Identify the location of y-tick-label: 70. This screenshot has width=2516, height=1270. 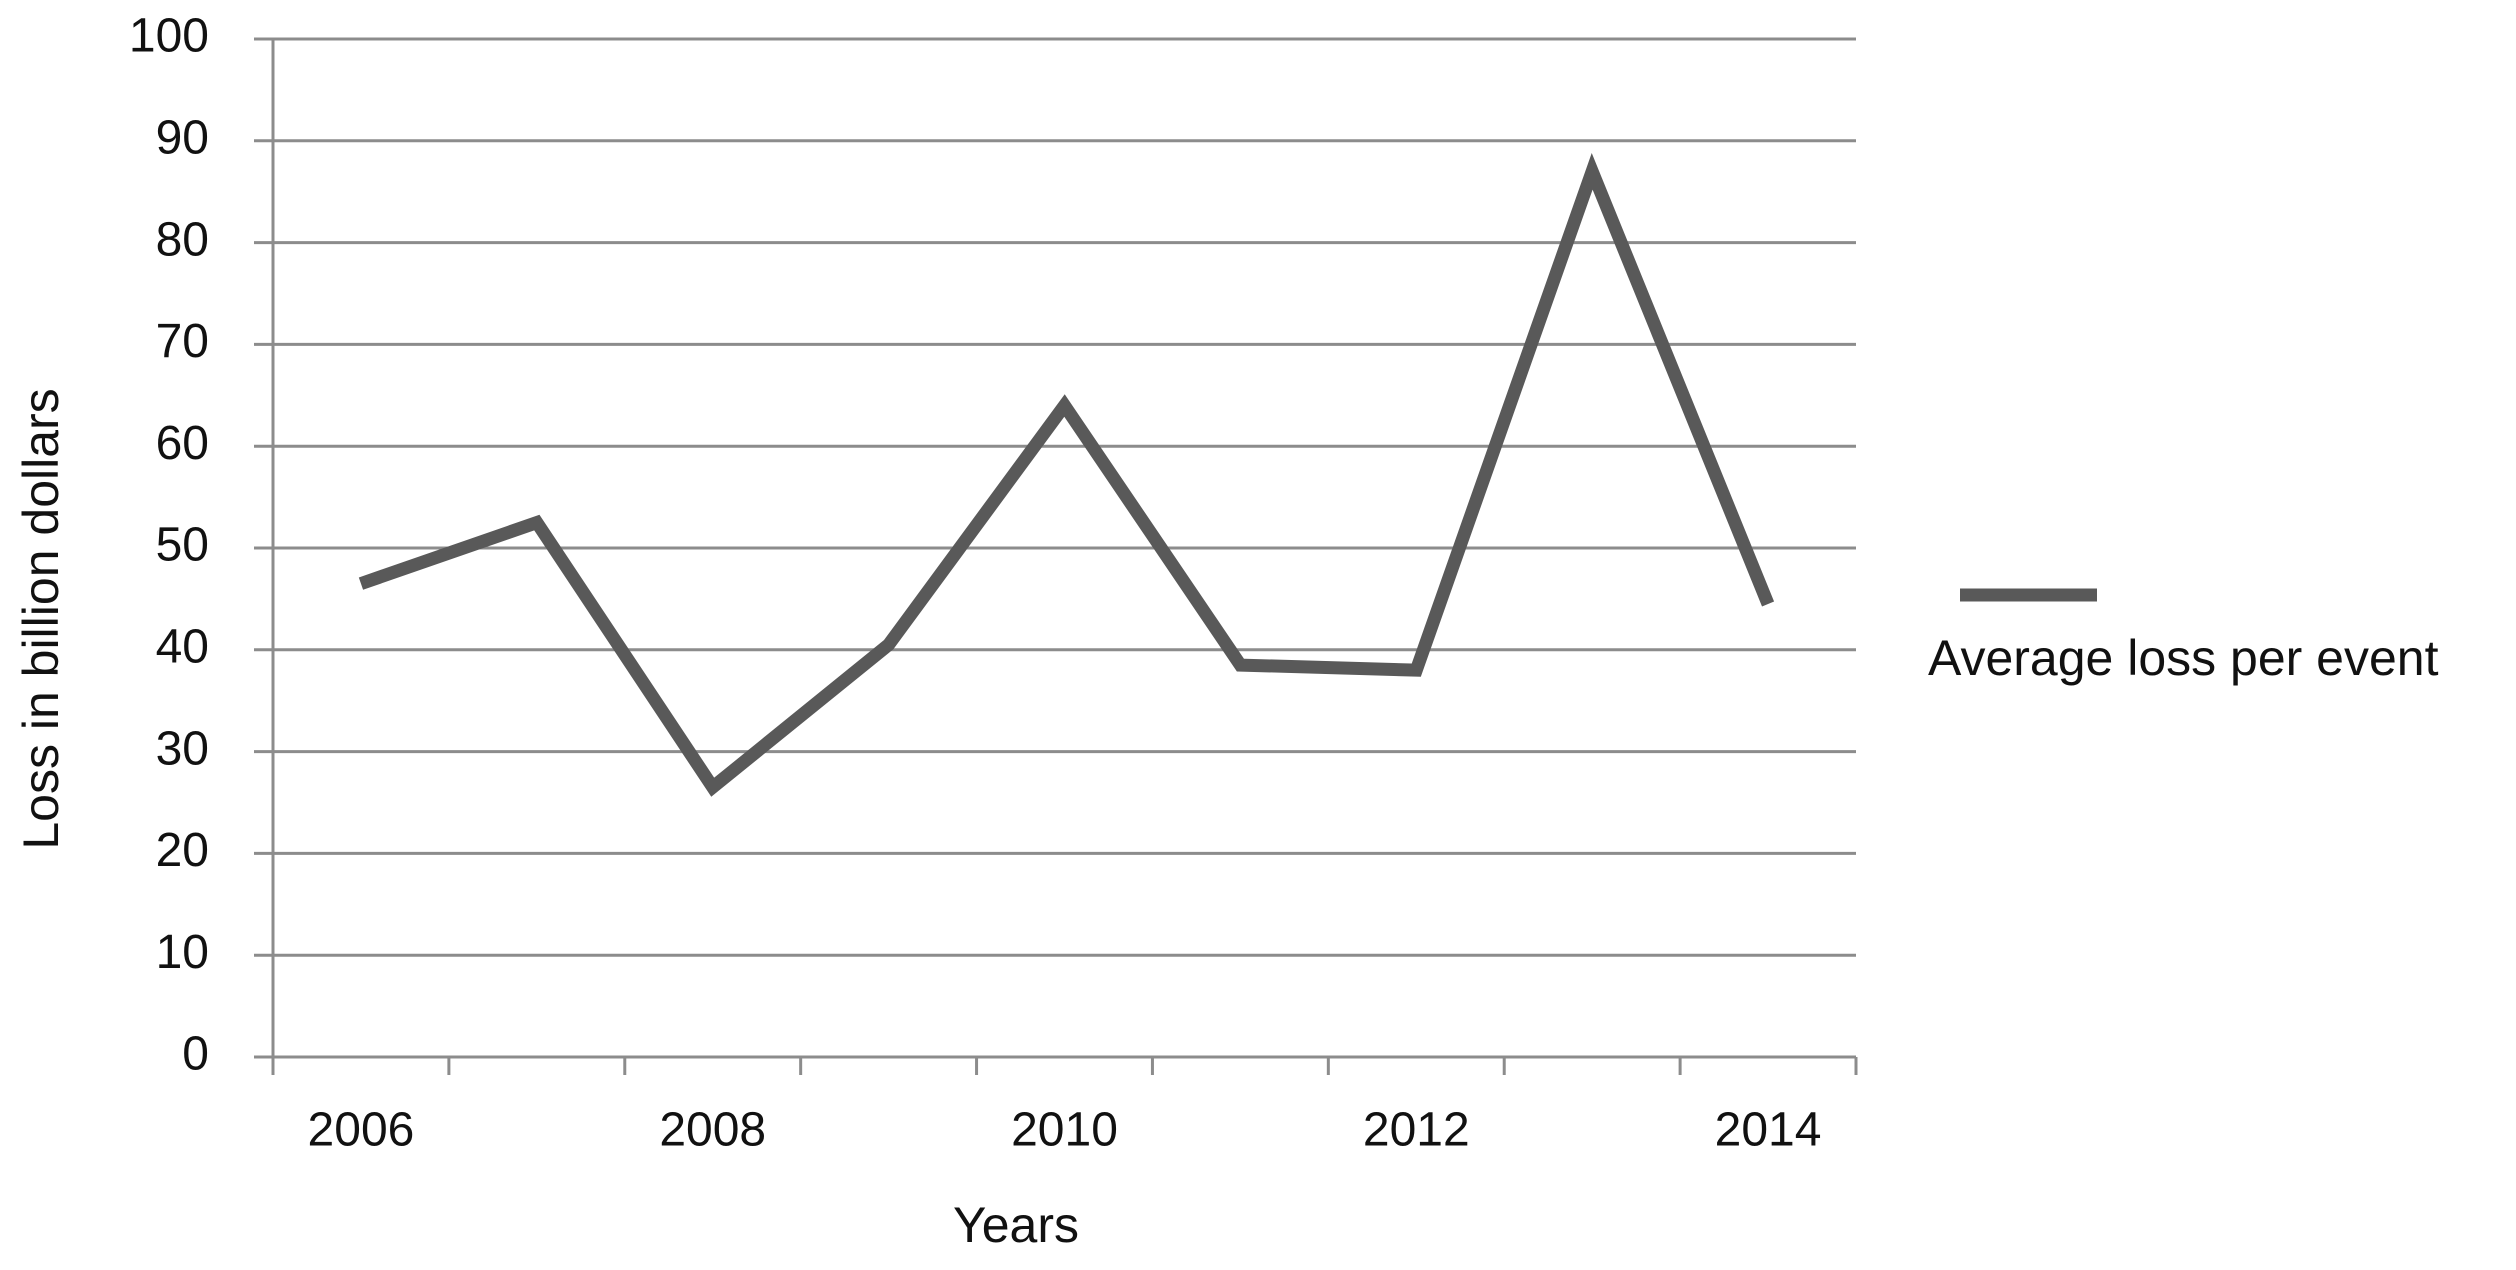
(182, 341).